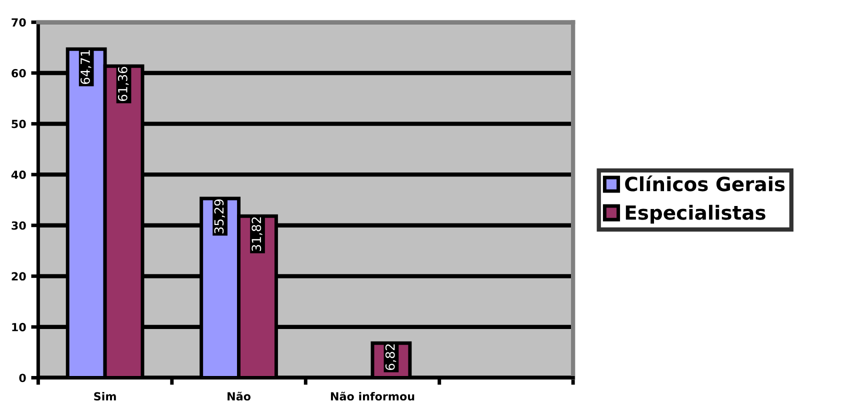  I want to click on data-label: 61,36, so click(123, 84).